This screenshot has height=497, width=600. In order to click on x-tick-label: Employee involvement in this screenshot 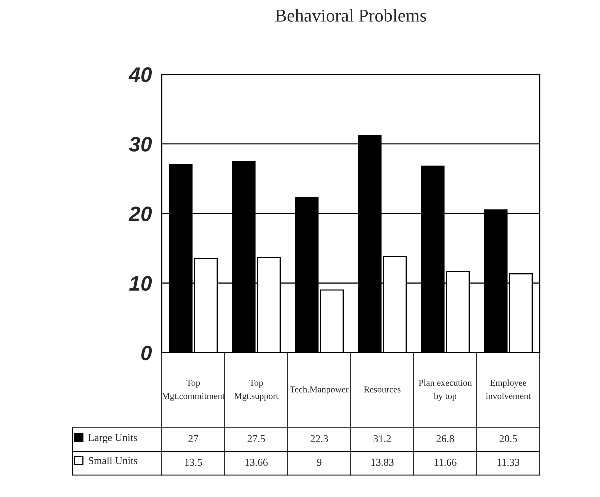, I will do `click(509, 390)`.